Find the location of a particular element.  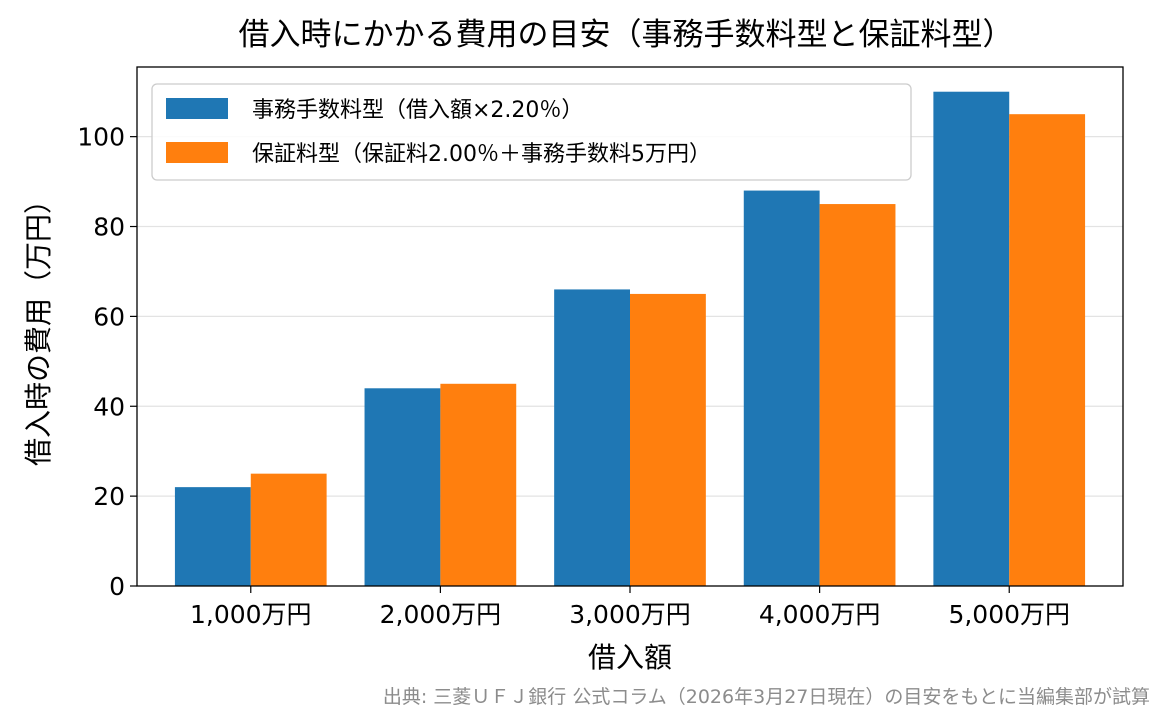

x-axis: 1,000万円 2,000万円 3,000万円 4,000万円 5,000万円 is located at coordinates (630, 607).